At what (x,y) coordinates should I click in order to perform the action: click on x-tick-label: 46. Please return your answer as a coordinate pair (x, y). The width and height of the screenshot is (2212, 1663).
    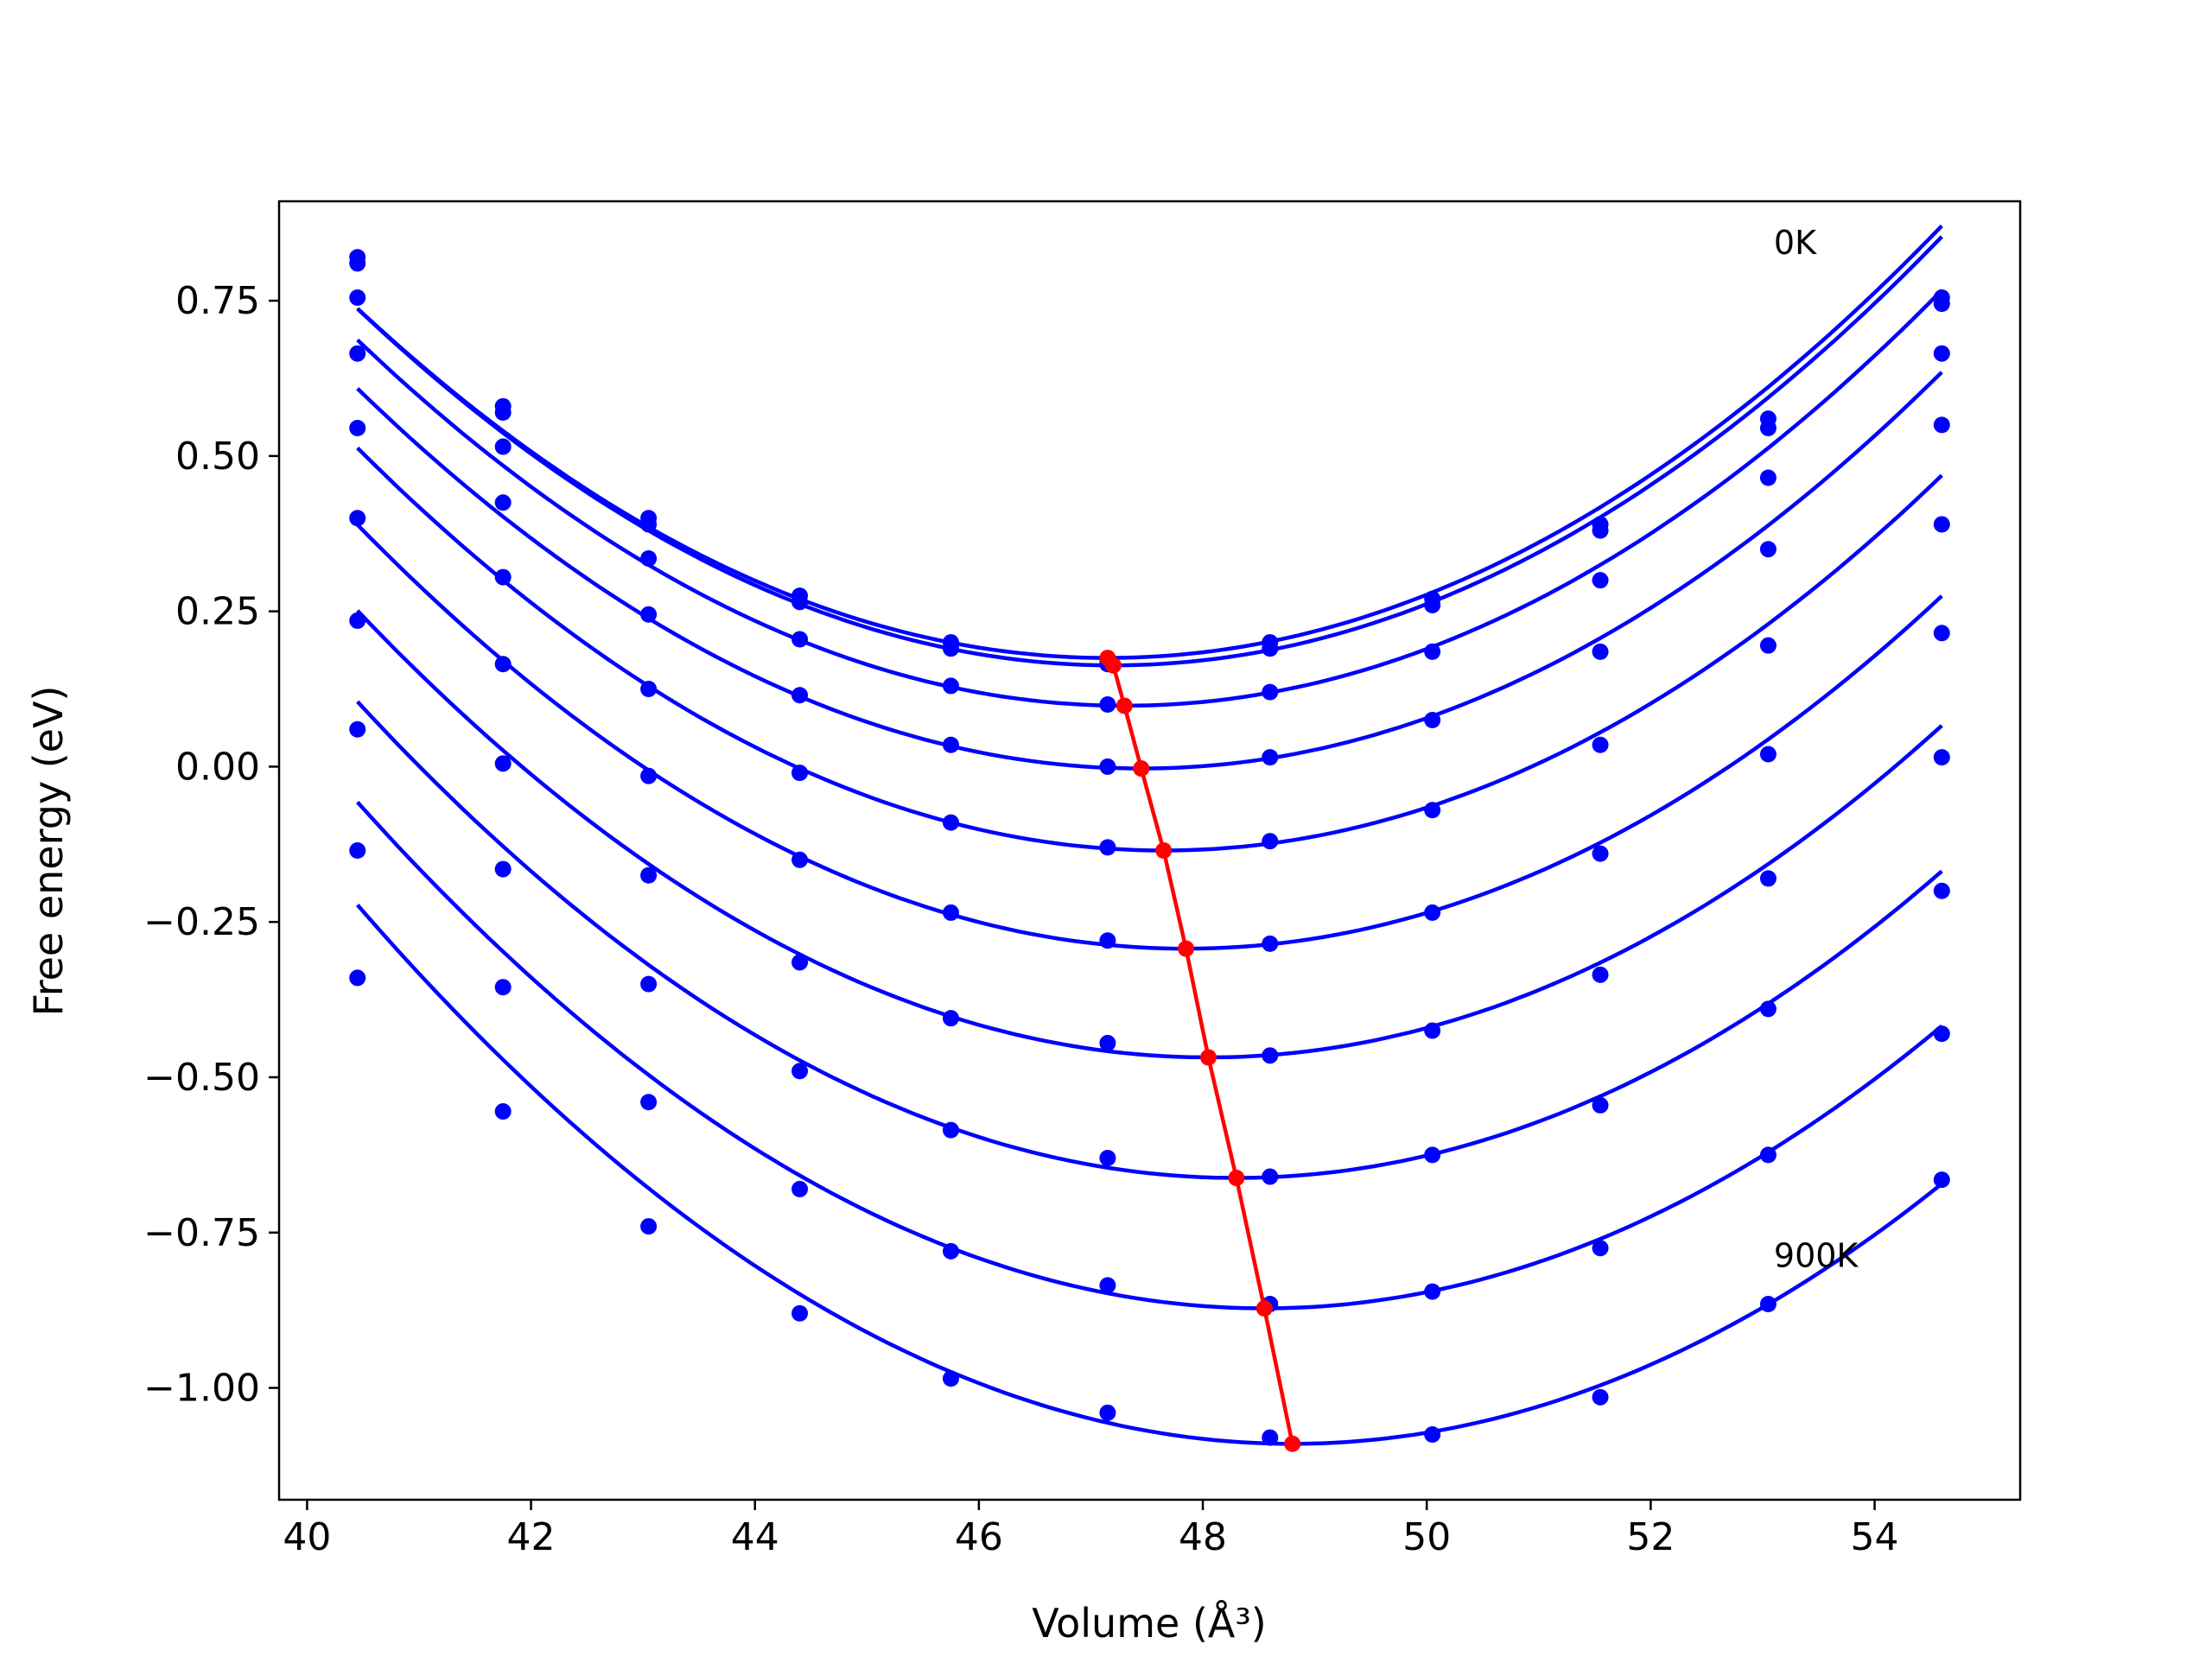
    Looking at the image, I should click on (979, 1537).